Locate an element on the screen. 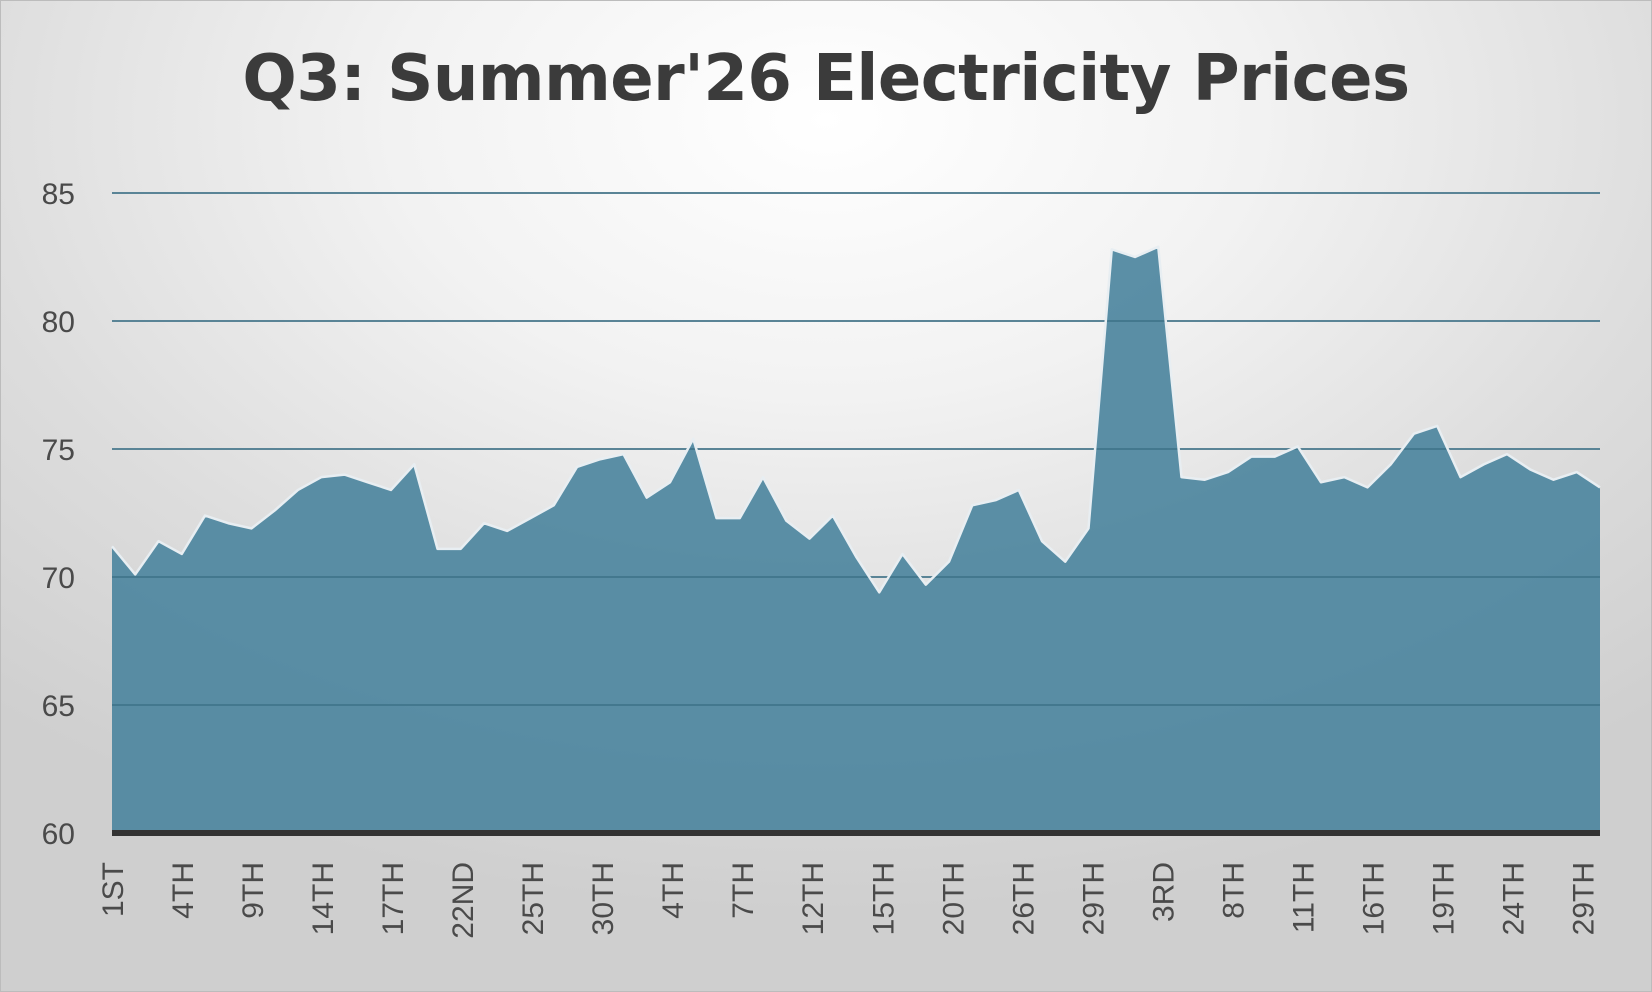  y-tick-label-75: 75 is located at coordinates (58, 450).